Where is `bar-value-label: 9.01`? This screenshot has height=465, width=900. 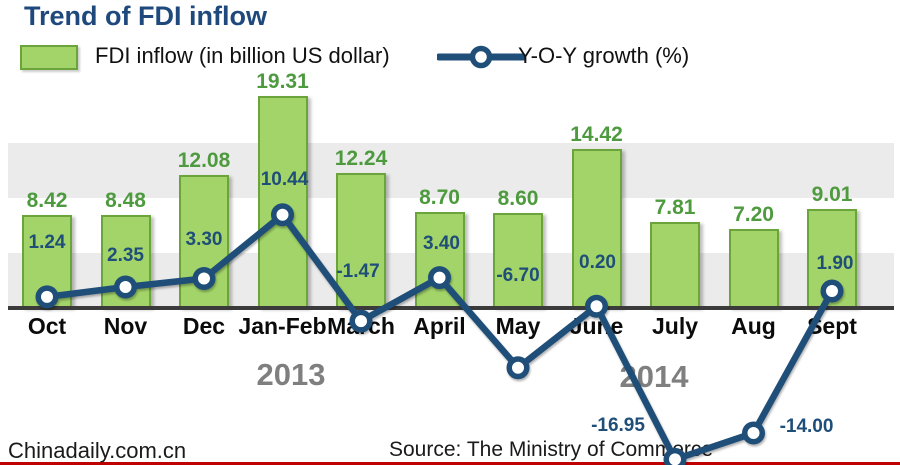 bar-value-label: 9.01 is located at coordinates (832, 194).